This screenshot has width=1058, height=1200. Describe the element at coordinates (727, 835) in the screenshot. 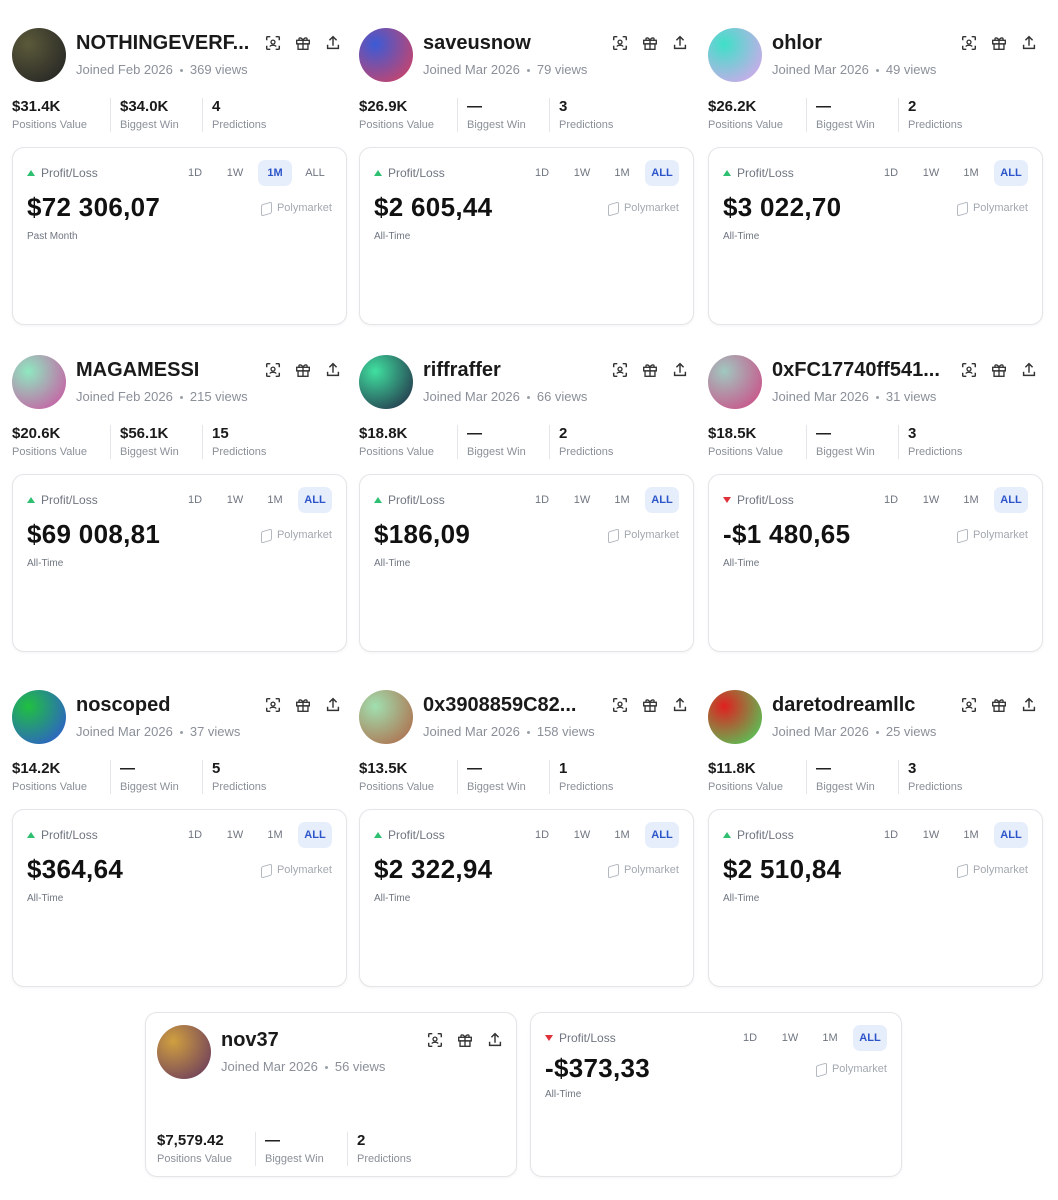

I see `trend-indicator` at that location.